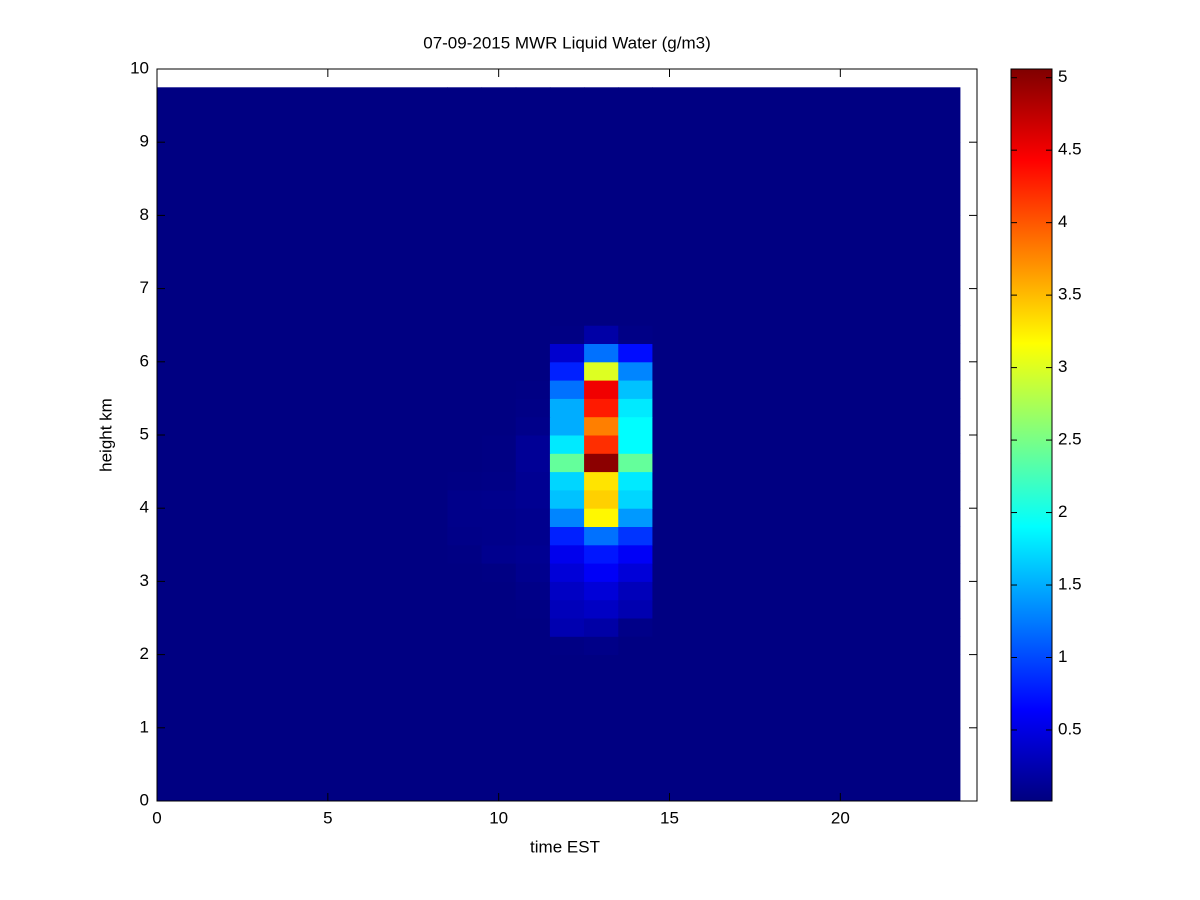 The image size is (1200, 900). Describe the element at coordinates (144, 287) in the screenshot. I see `y-tick-label: 7` at that location.